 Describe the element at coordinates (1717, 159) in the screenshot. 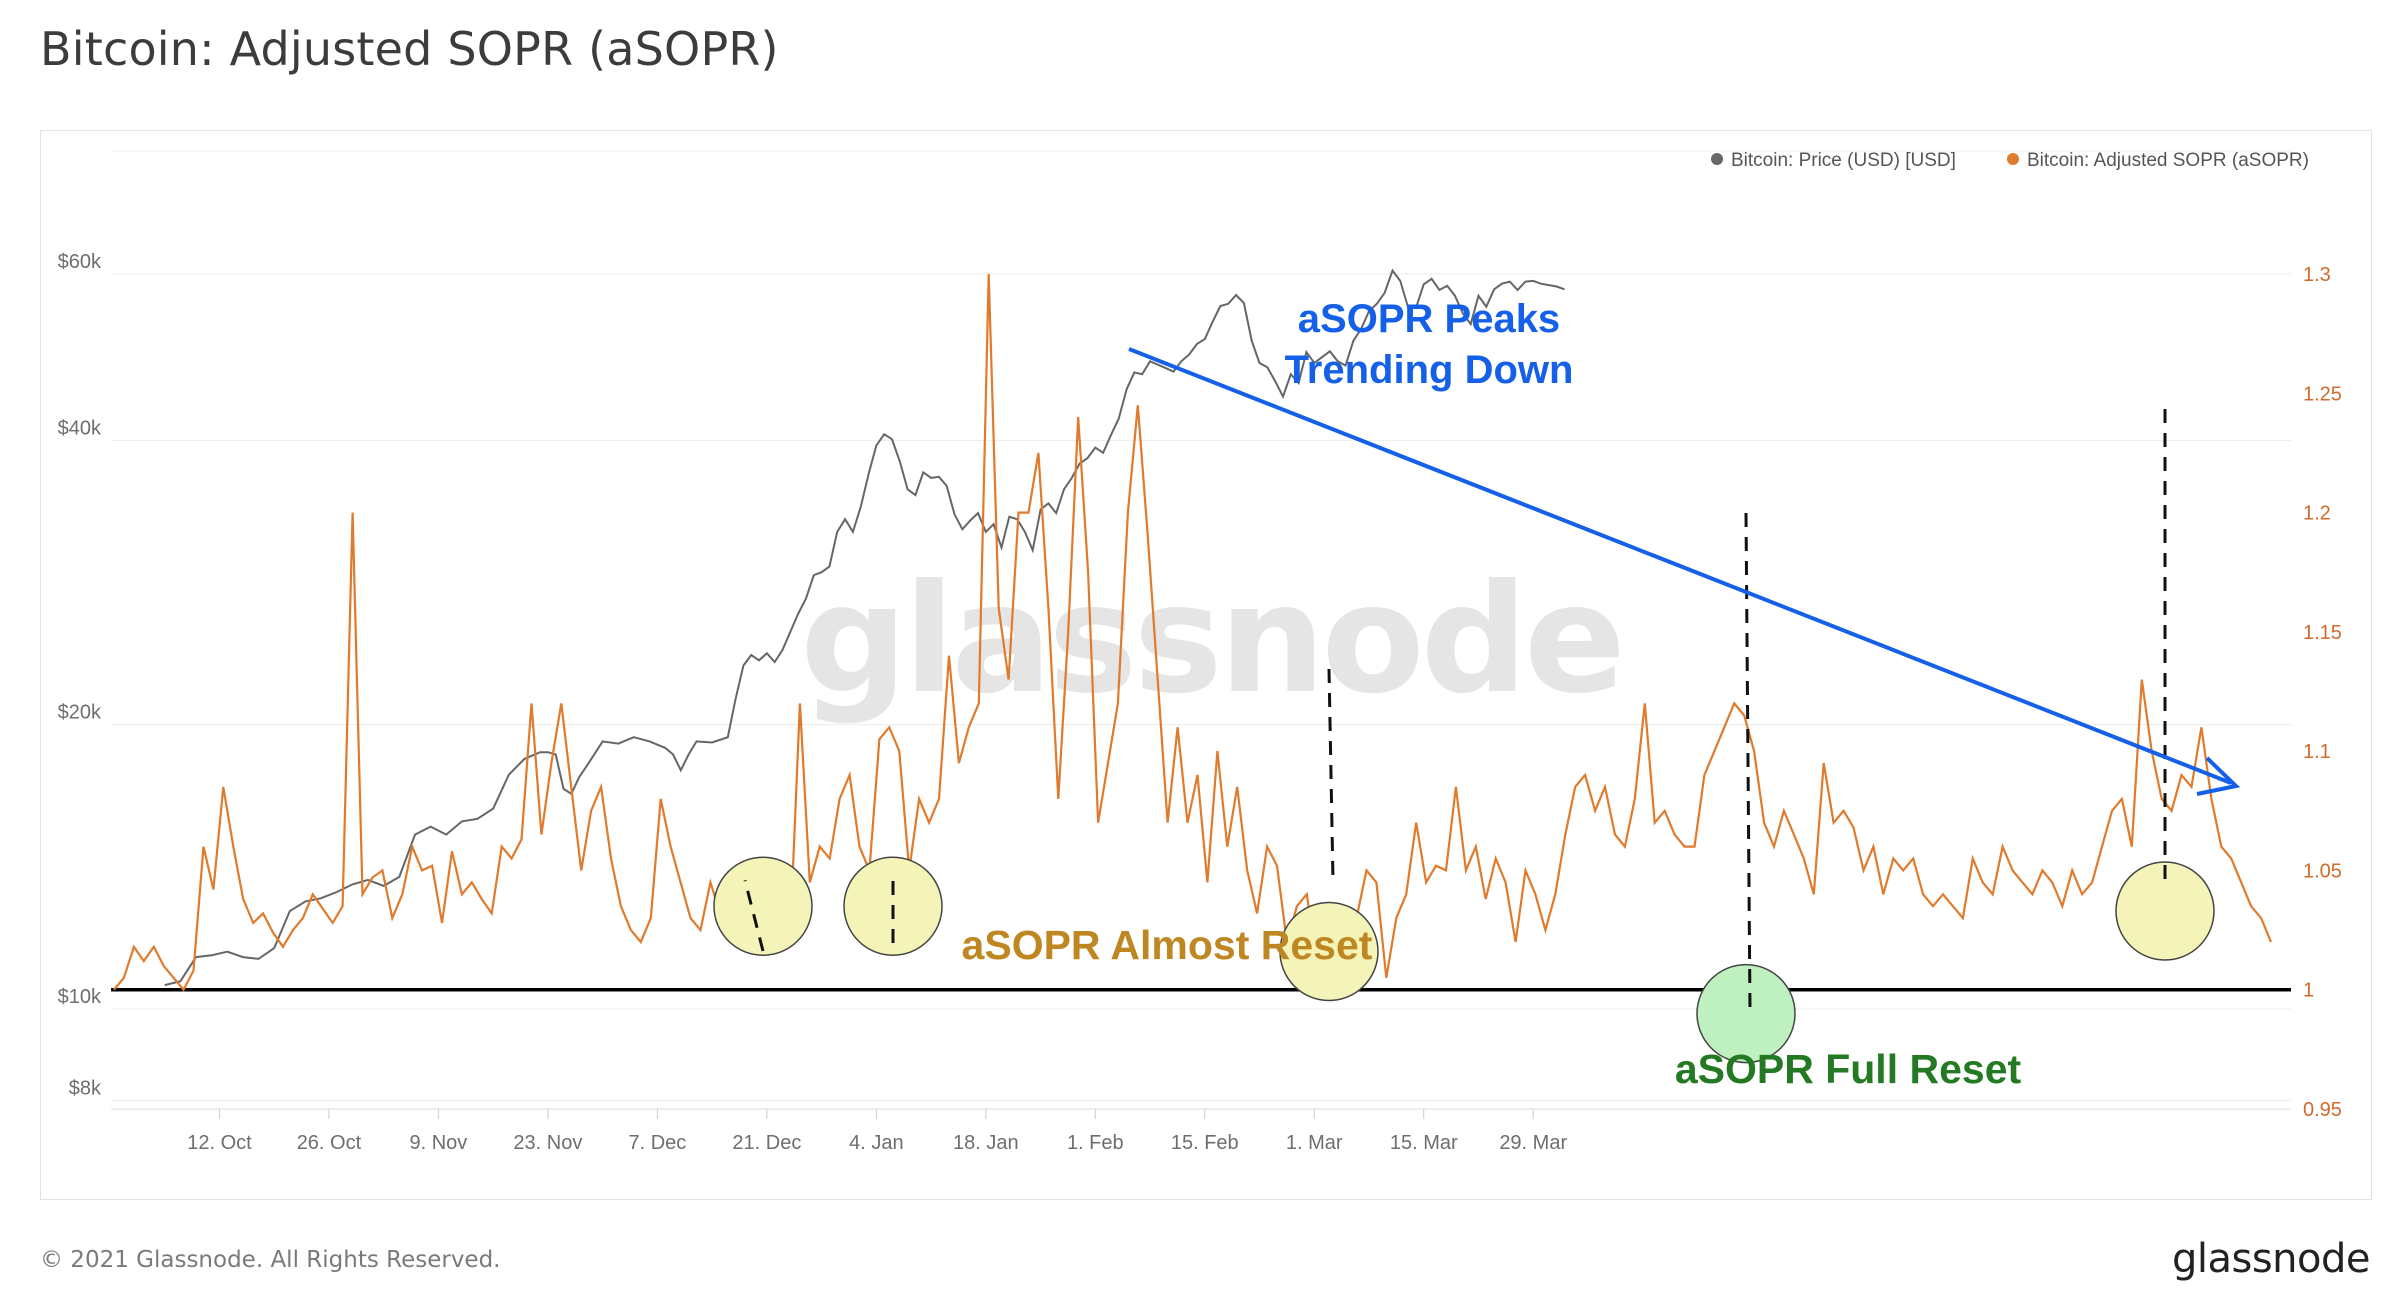

I see `legend-price-dot` at that location.